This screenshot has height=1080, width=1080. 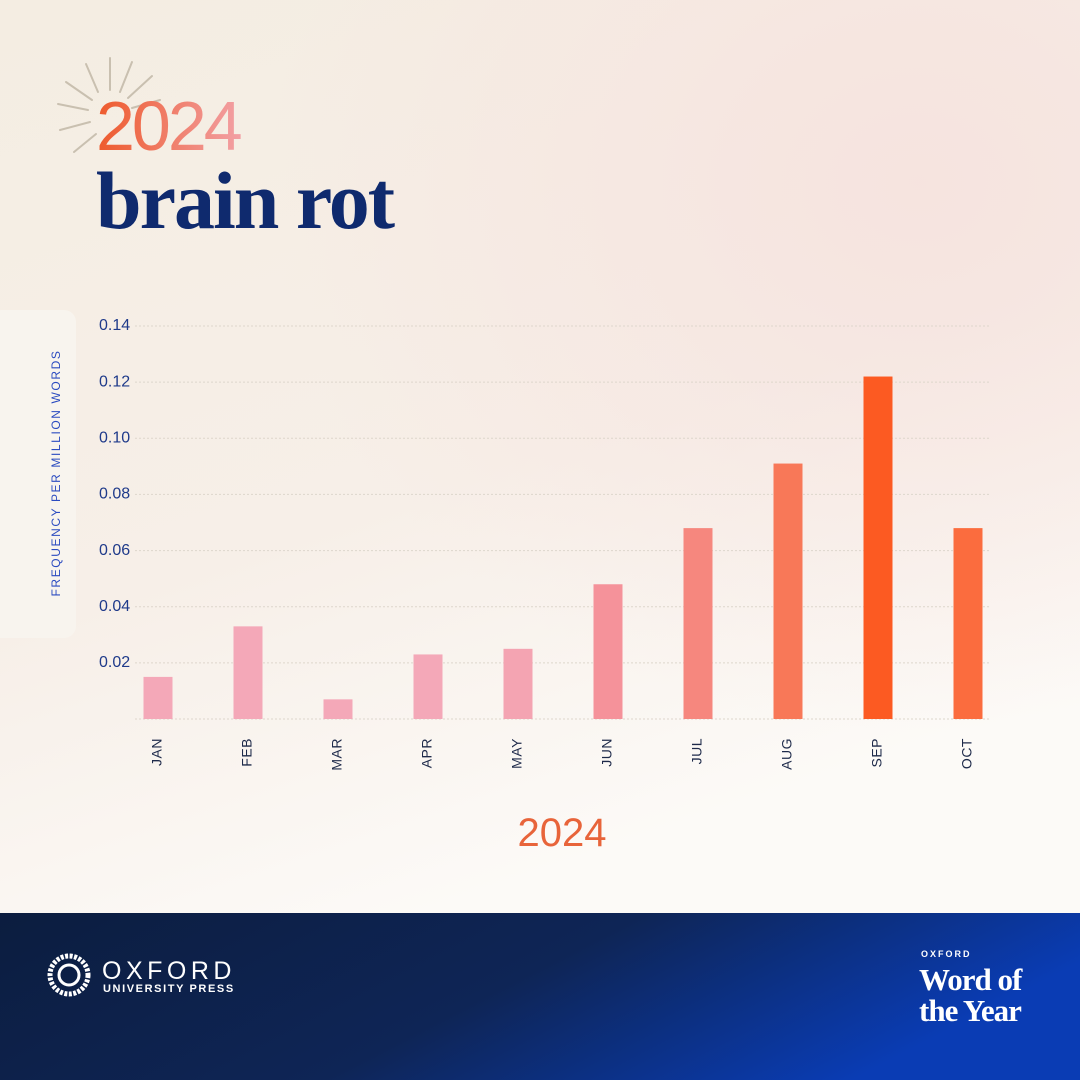 I want to click on brand-line1: Word of, so click(x=971, y=979).